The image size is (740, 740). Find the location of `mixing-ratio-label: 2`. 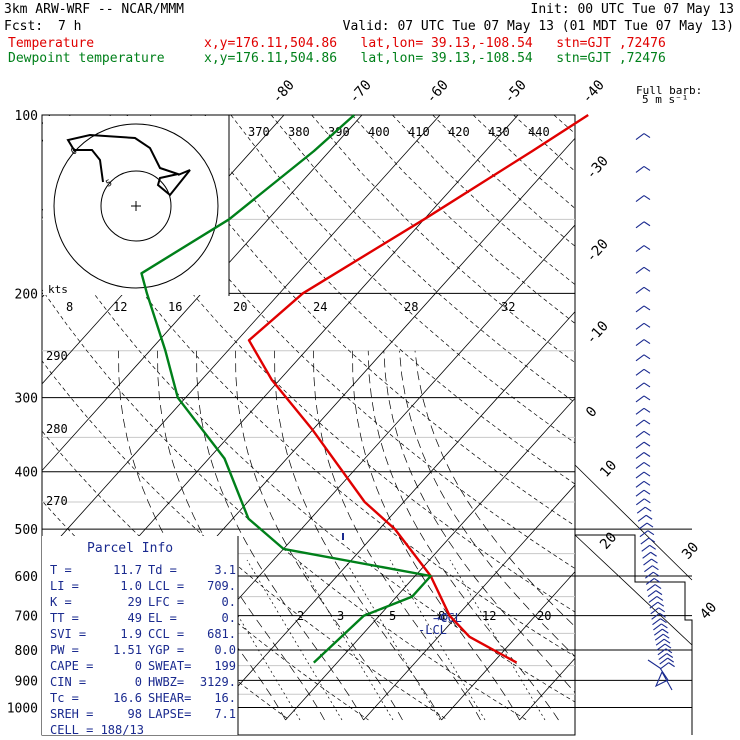

mixing-ratio-label: 2 is located at coordinates (300, 616).